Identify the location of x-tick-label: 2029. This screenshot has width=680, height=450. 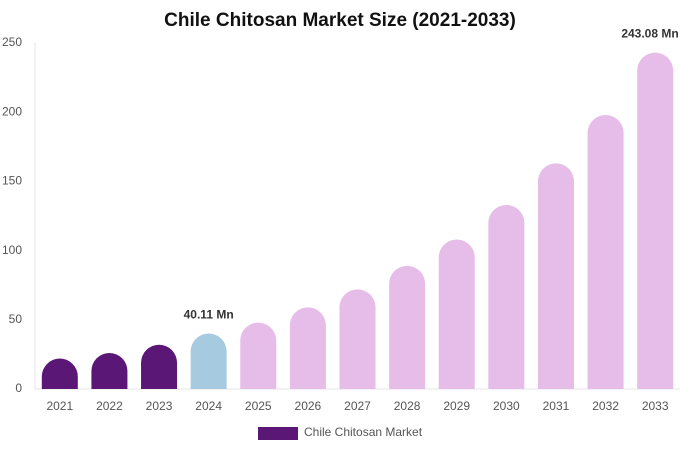
(456, 406).